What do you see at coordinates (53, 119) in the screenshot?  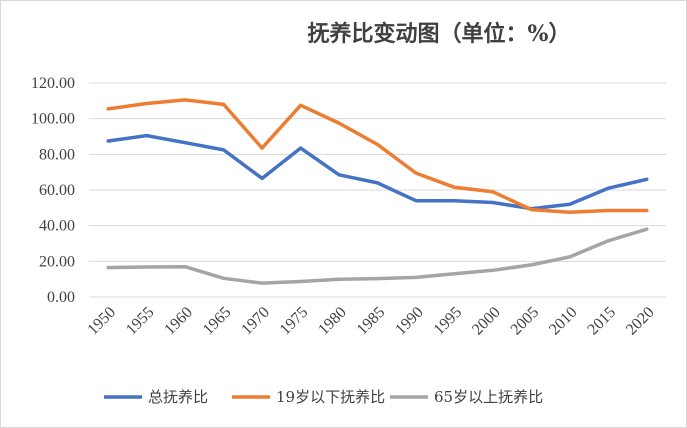 I see `y-tick-label: 100.00` at bounding box center [53, 119].